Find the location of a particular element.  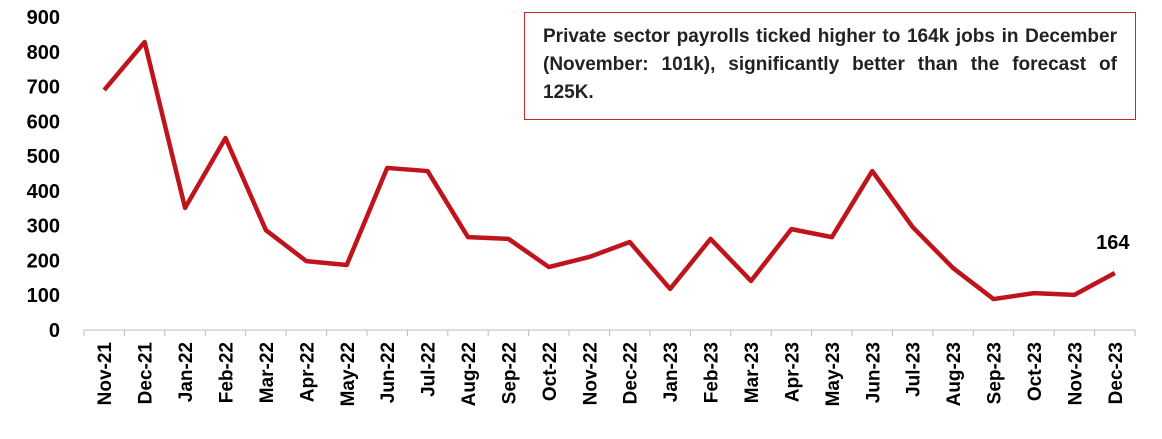

x-tick-label: Apr-22 is located at coordinates (307, 372).